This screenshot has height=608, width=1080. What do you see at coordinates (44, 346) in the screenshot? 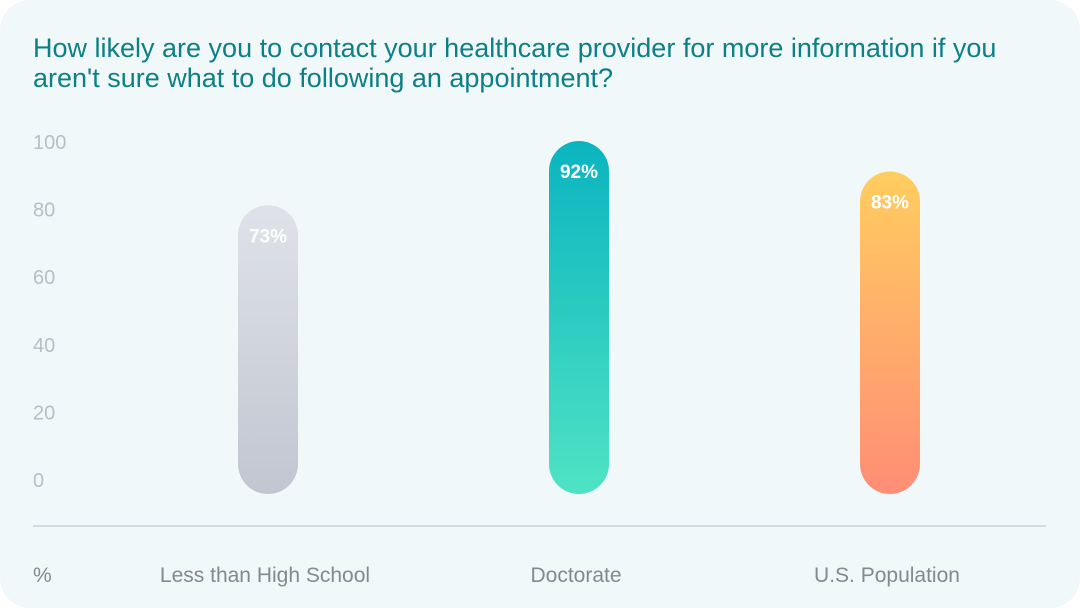
I see `y-tick-label: 40` at bounding box center [44, 346].